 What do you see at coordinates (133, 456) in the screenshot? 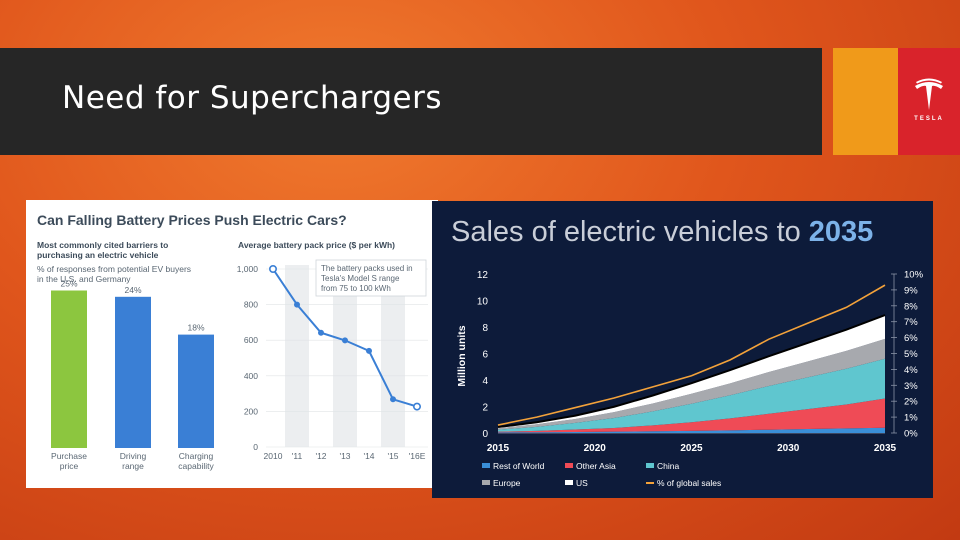
I see `bar-category-label-1-0: Driving` at bounding box center [133, 456].